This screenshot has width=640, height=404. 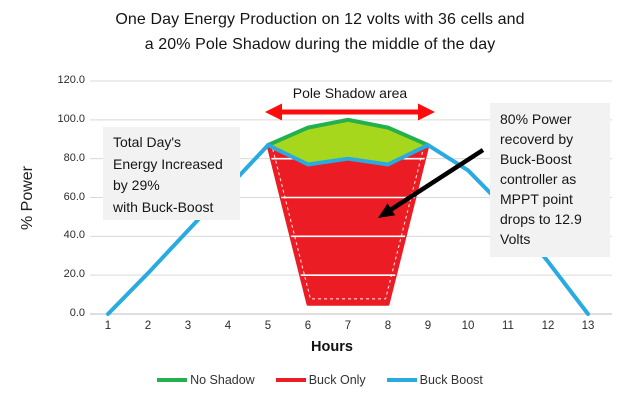 I want to click on y-tick-label: 40.0, so click(x=74, y=235).